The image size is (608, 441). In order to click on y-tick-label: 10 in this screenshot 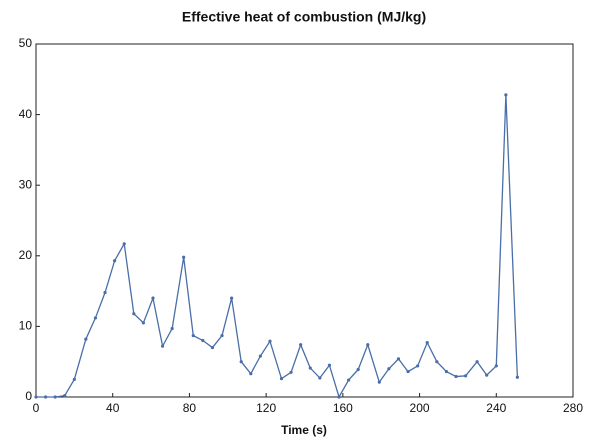, I will do `click(26, 326)`.